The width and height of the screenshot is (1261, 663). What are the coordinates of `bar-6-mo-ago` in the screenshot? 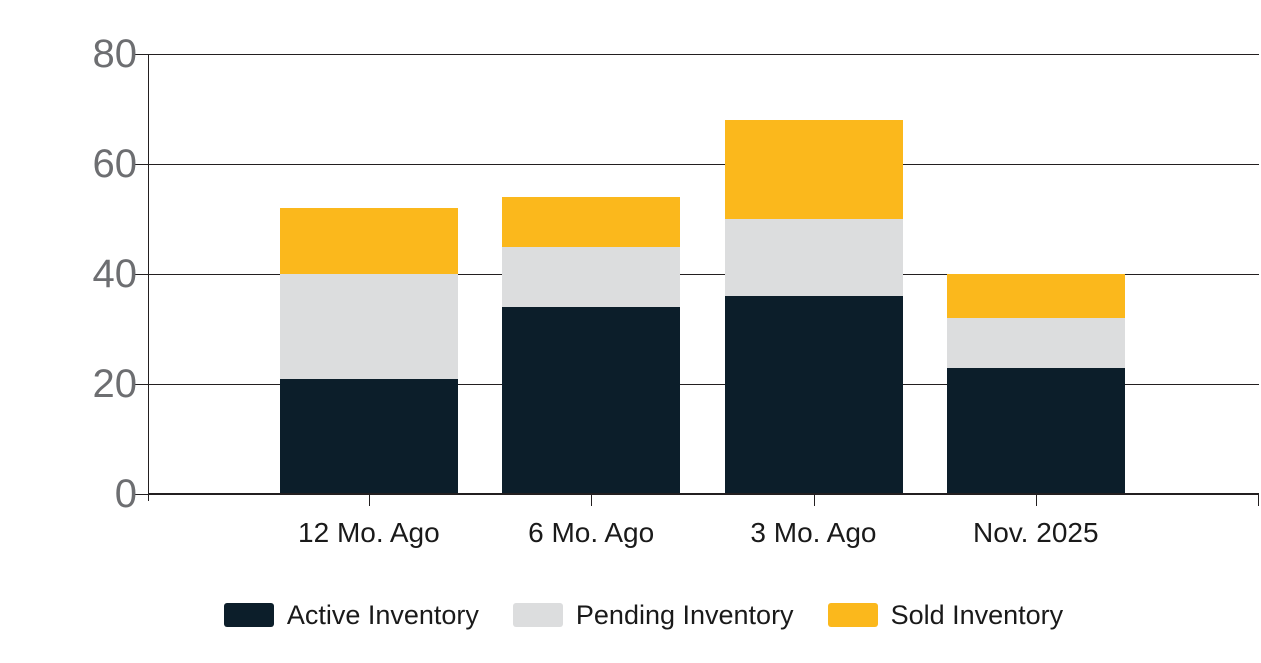 It's located at (591, 345).